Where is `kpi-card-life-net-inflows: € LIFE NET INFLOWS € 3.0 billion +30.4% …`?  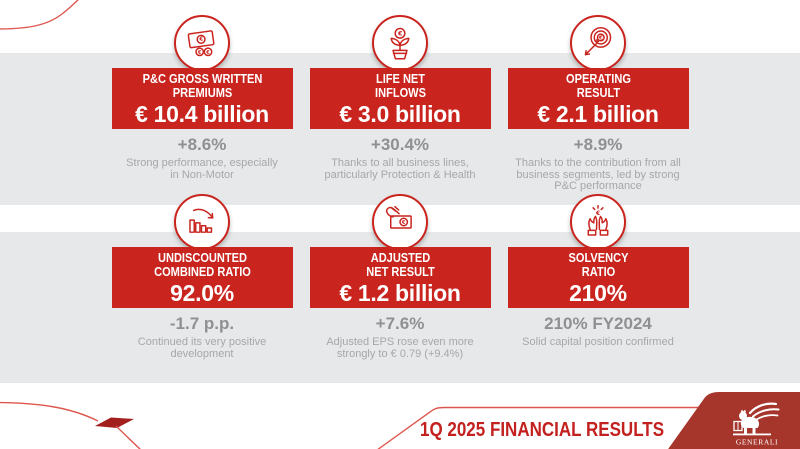
kpi-card-life-net-inflows: € LIFE NET INFLOWS € 3.0 billion +30.4% … is located at coordinates (400, 98).